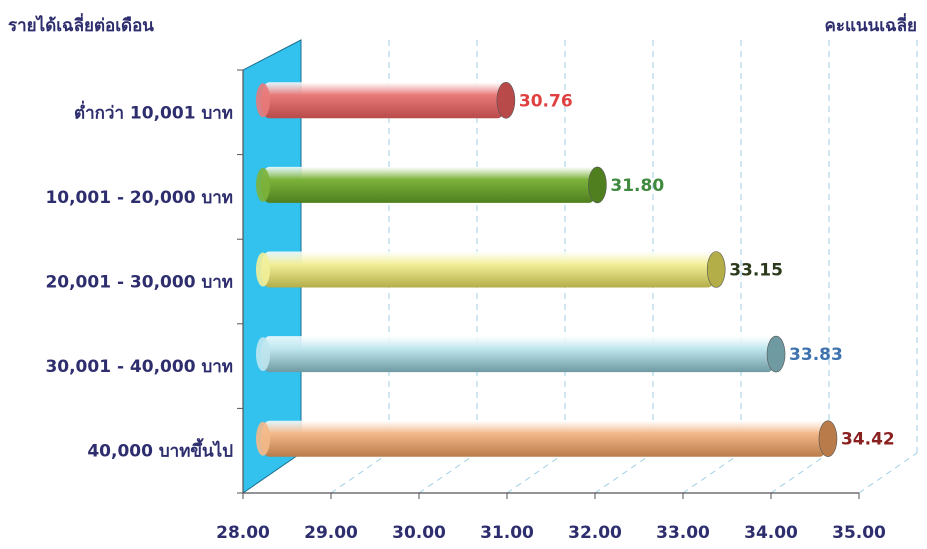  Describe the element at coordinates (331, 533) in the screenshot. I see `x-tick-label: 29.00` at that location.